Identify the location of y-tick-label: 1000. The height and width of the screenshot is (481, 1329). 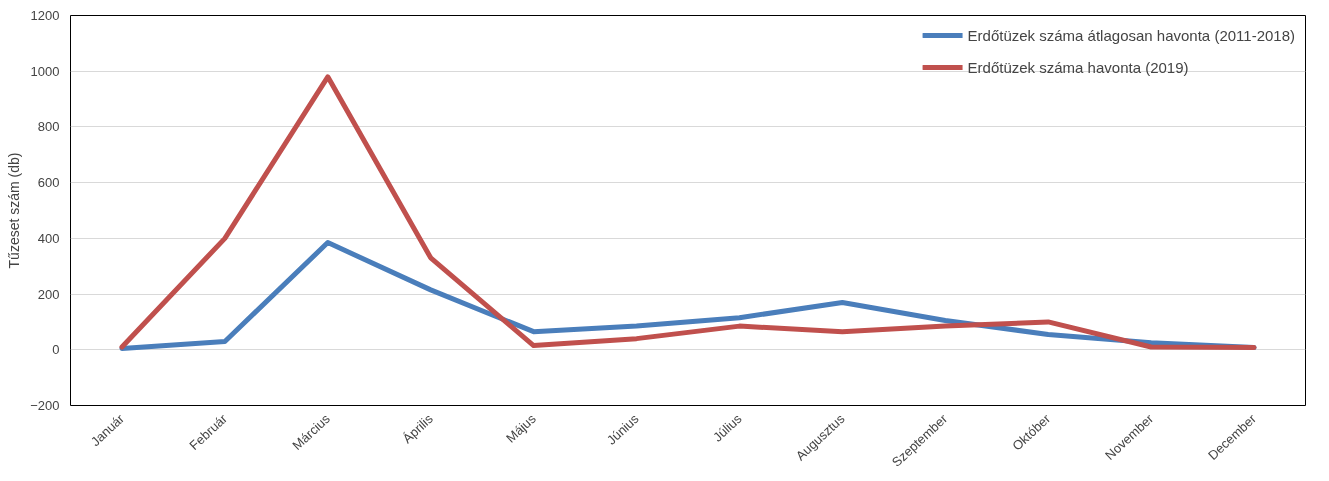
(45, 71).